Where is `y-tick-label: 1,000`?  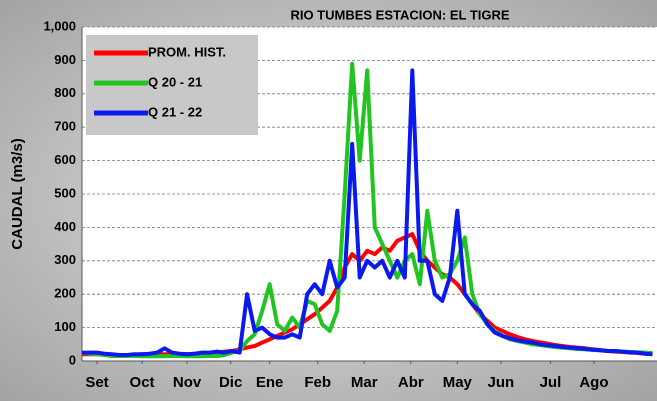
y-tick-label: 1,000 is located at coordinates (59, 25).